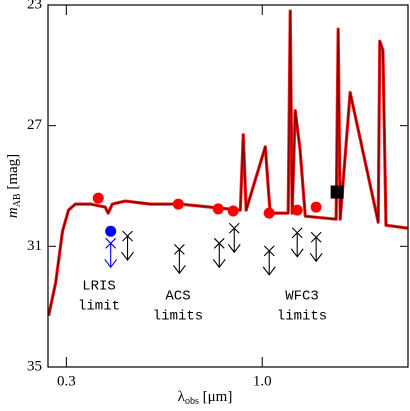 Image resolution: width=410 pixels, height=411 pixels. Describe the element at coordinates (34, 366) in the screenshot. I see `y-tick-label: 35` at that location.